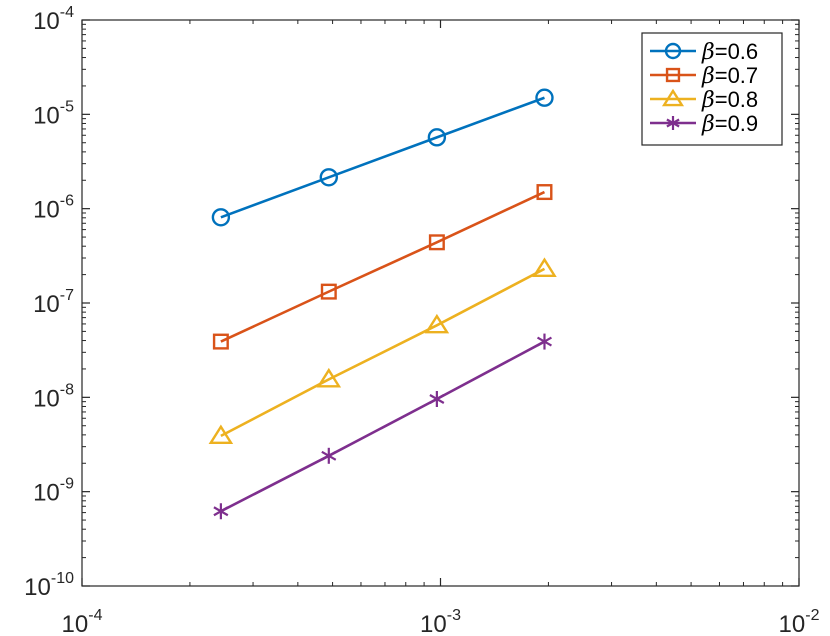 This screenshot has width=830, height=636. I want to click on legend-item: β=0.6, so click(704, 52).